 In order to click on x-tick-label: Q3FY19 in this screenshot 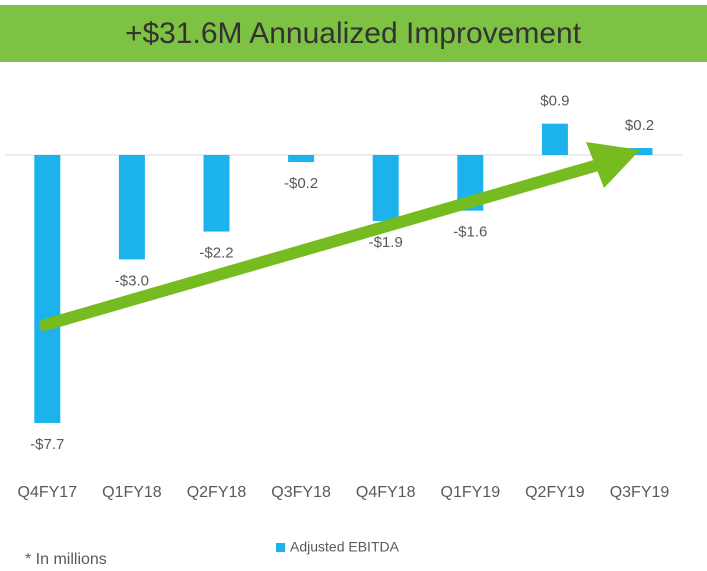, I will do `click(640, 492)`.